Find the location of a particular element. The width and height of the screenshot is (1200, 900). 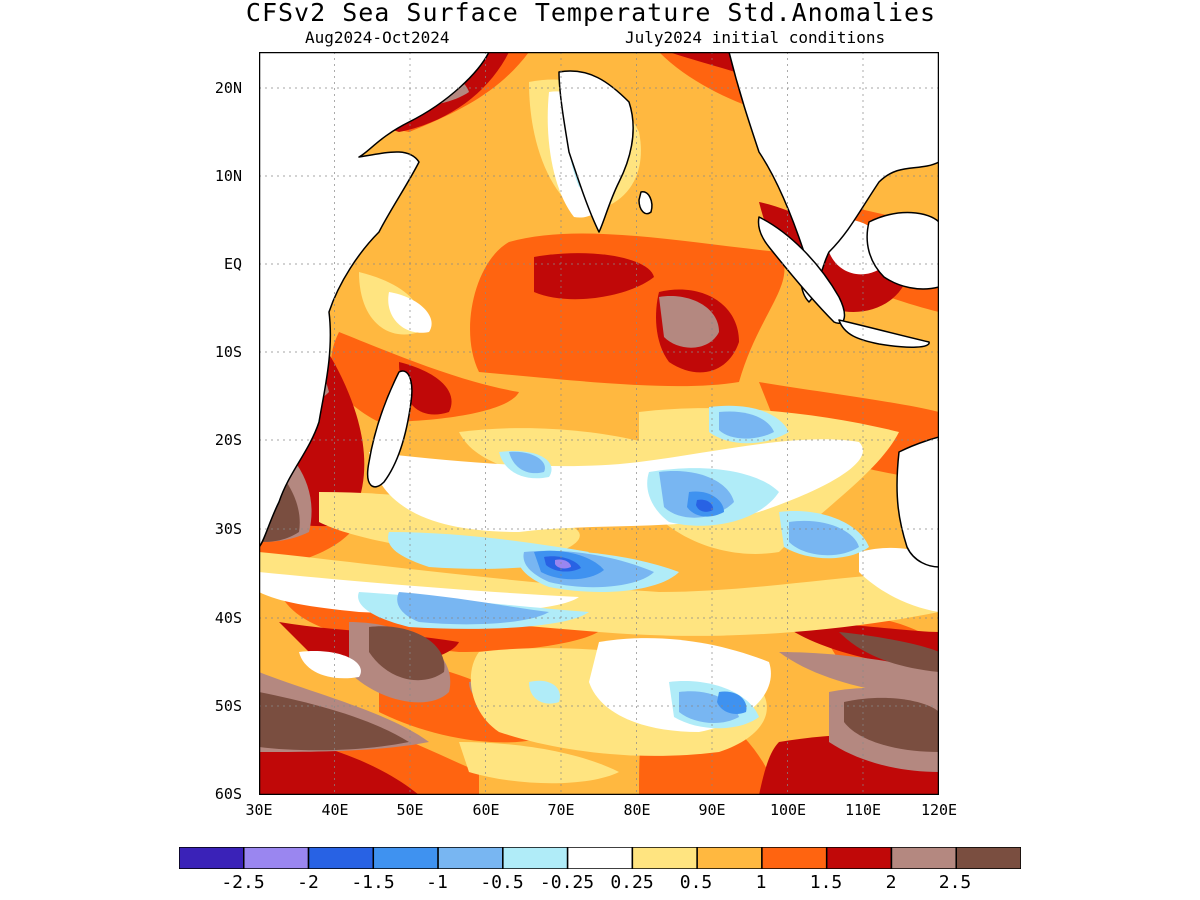

colorbar-label: 1 is located at coordinates (761, 882).